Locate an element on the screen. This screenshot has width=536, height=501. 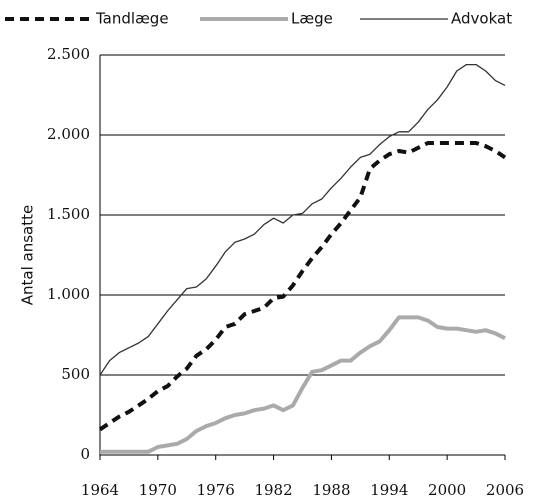
x-tick-label: 2000 is located at coordinates (447, 490).